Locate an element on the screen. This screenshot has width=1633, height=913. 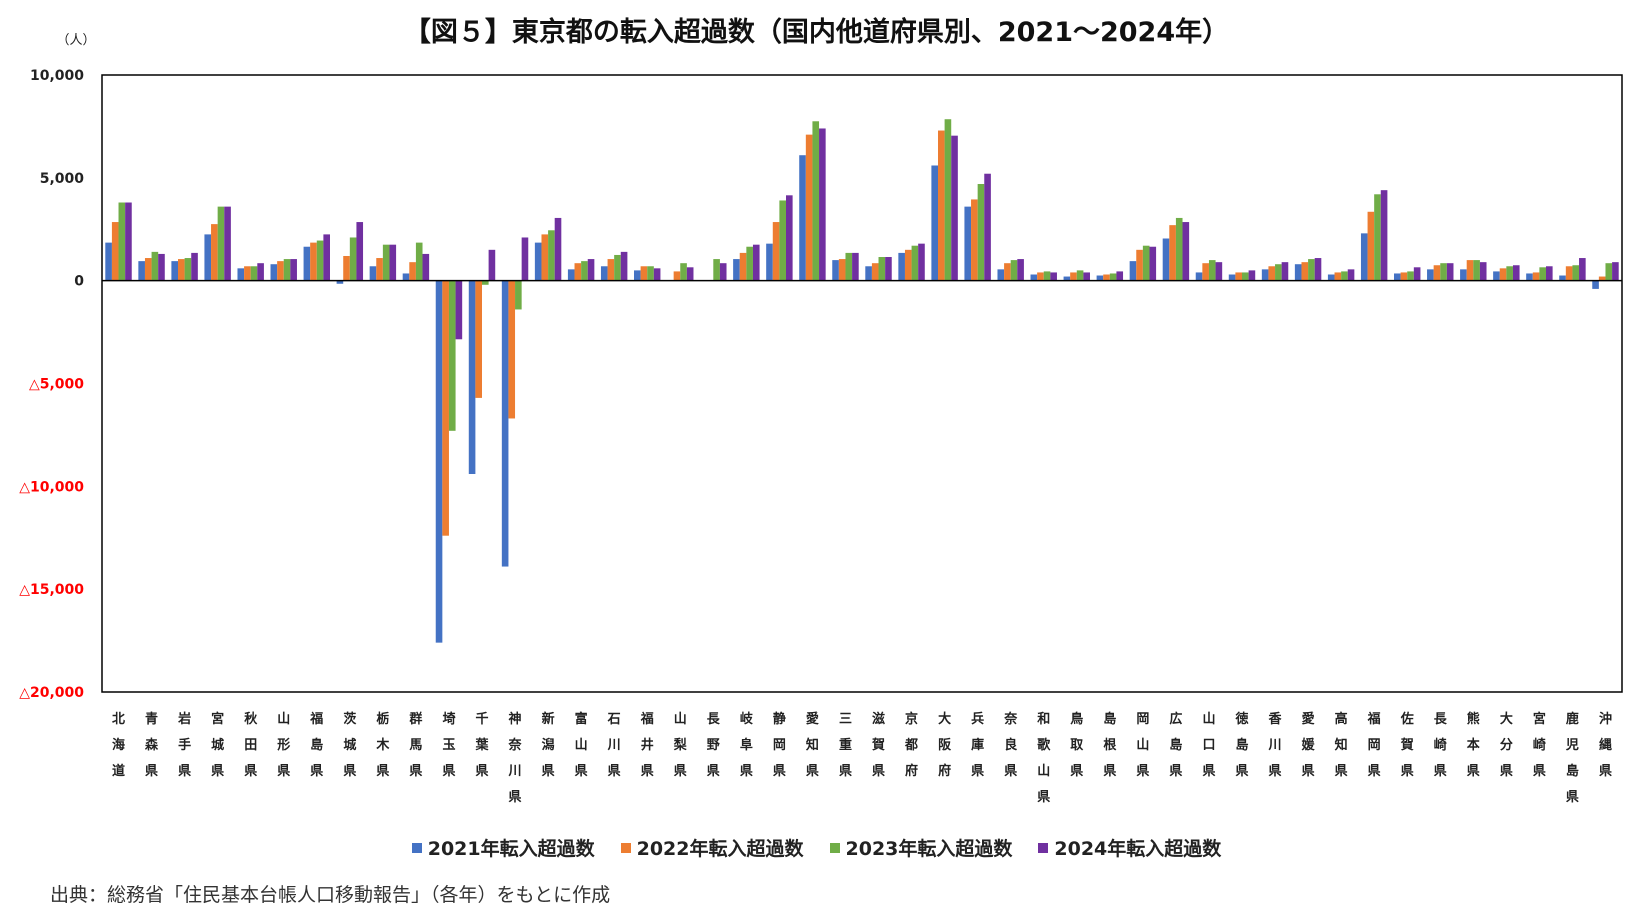
bar-鹿児島県-2023年転入超過数 is located at coordinates (1576, 273).